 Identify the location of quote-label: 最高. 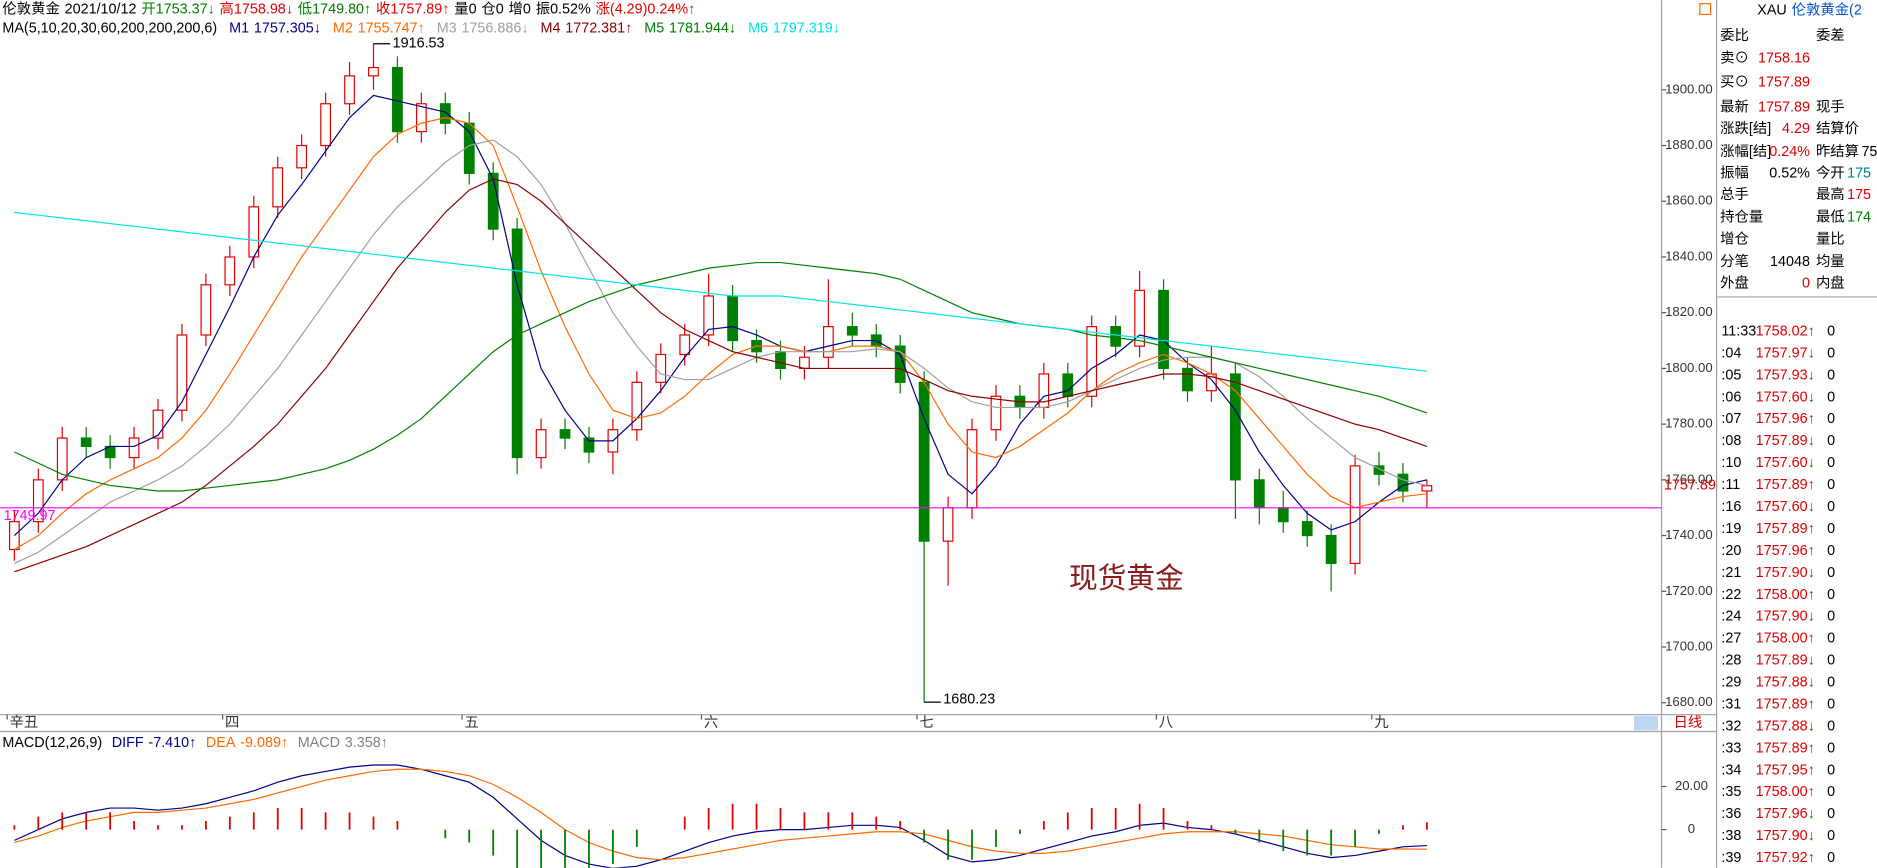
(1830, 194).